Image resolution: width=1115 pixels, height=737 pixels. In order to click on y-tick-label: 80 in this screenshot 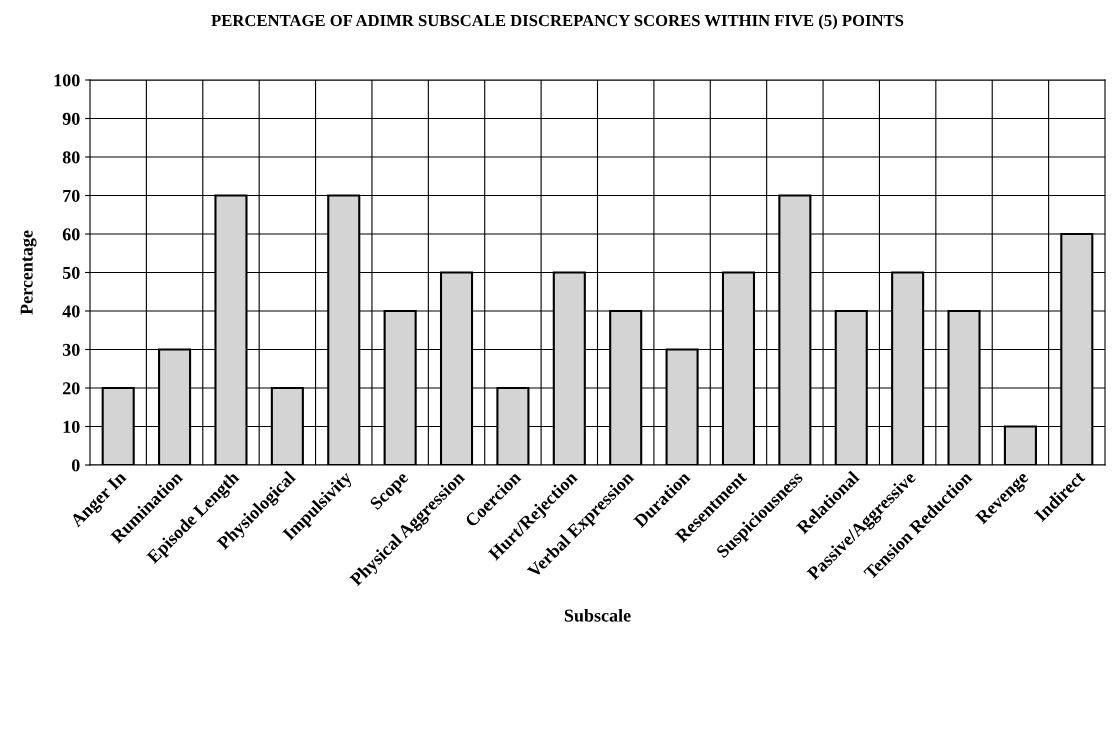, I will do `click(71, 157)`.